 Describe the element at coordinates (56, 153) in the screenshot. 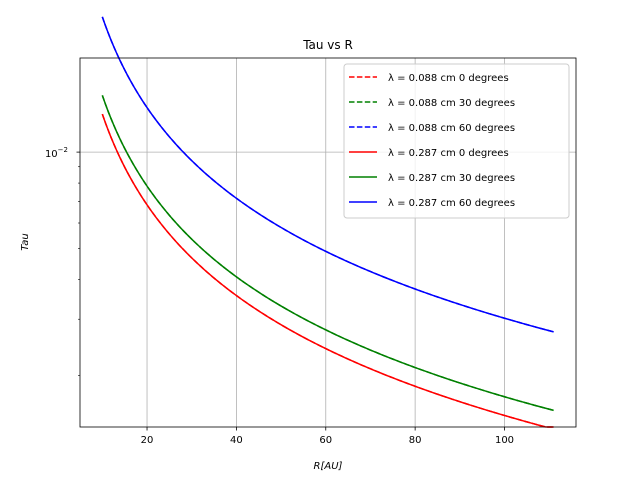

I see `y-tick-label: 10−2` at that location.